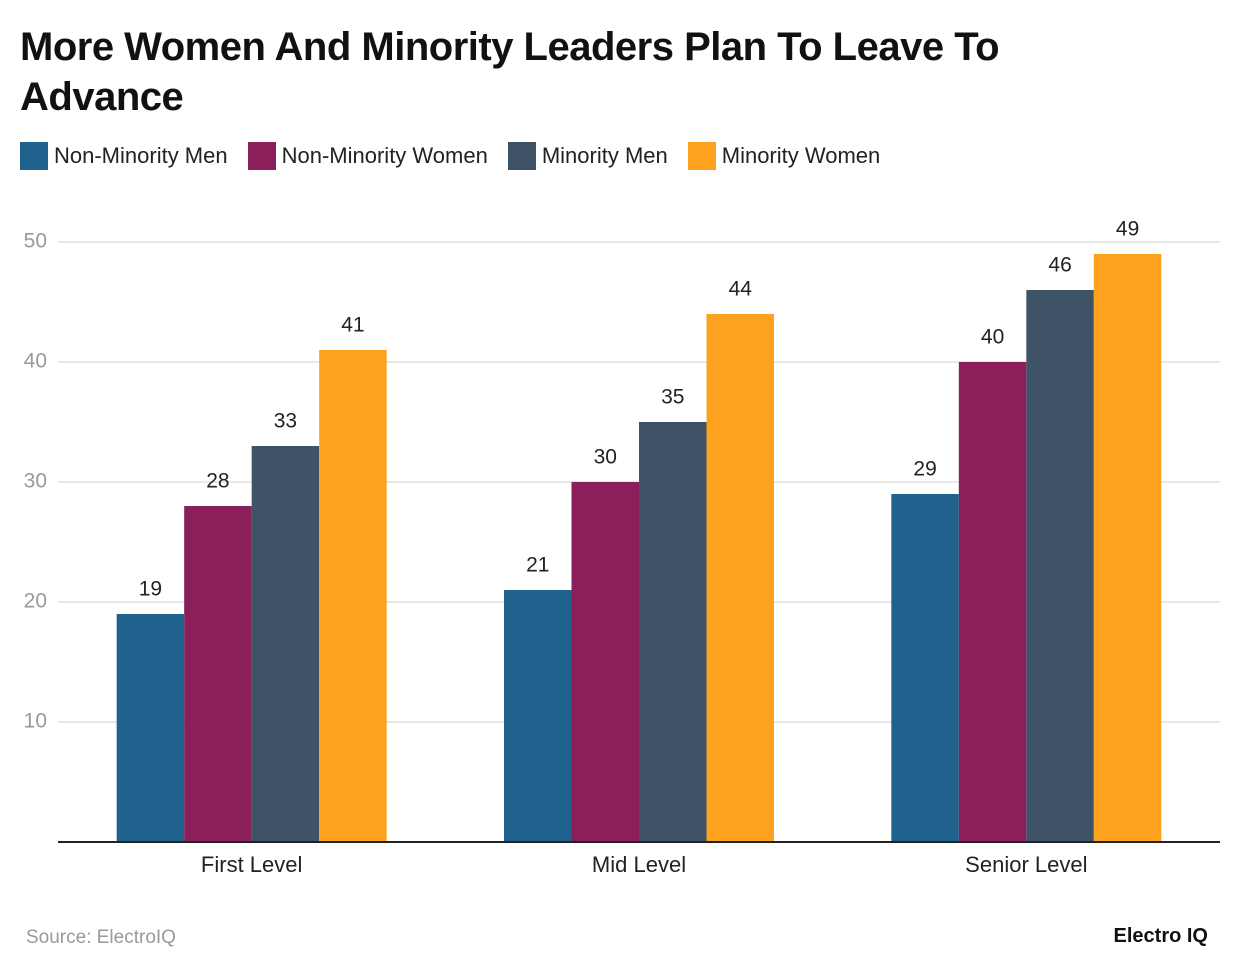 The width and height of the screenshot is (1240, 972). I want to click on value-label: 33, so click(285, 421).